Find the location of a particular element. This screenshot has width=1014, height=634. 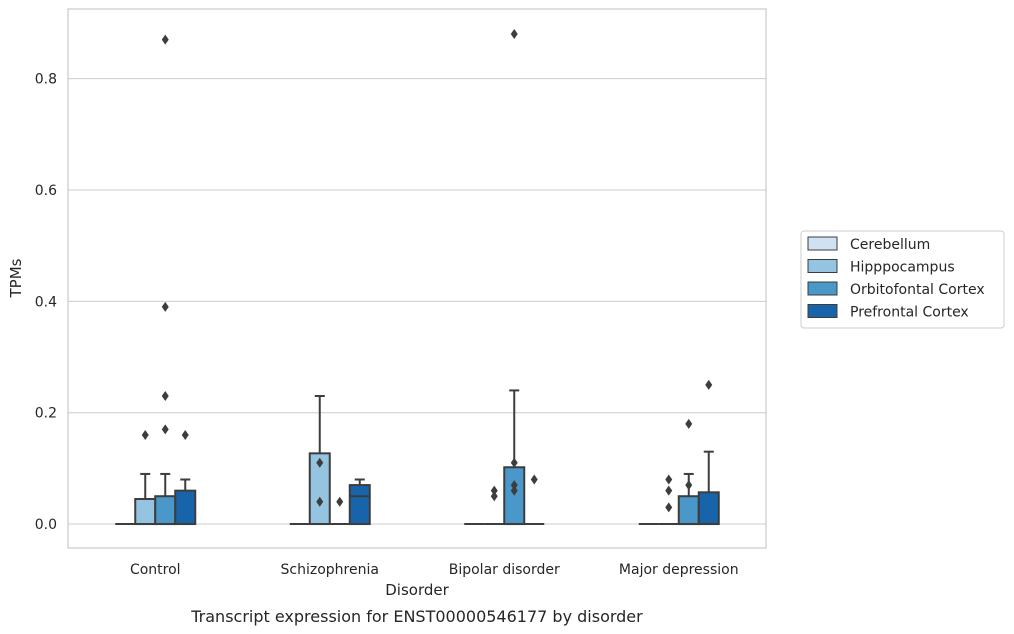

y-tick-label: 0.0 is located at coordinates (46, 525).